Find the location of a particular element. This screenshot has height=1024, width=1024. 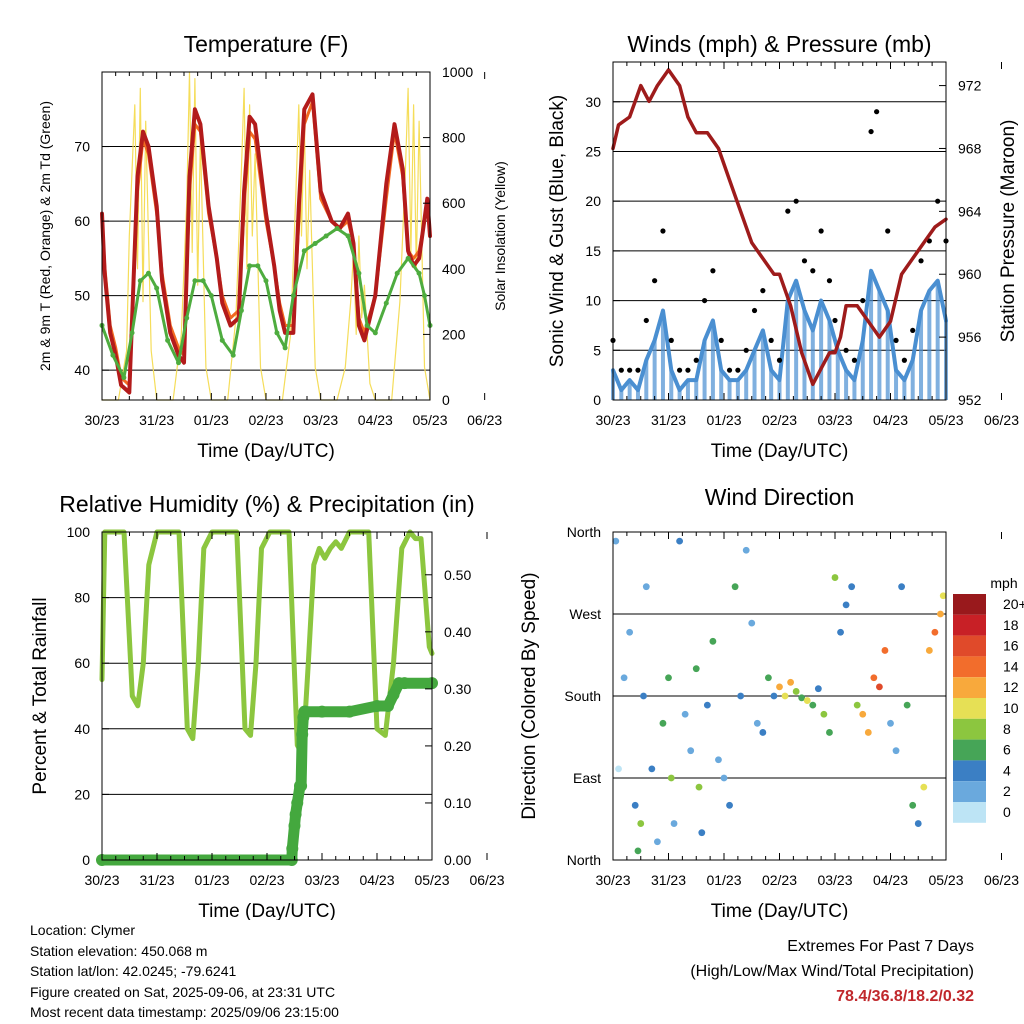

y-tick-label: 50 is located at coordinates (82, 296).